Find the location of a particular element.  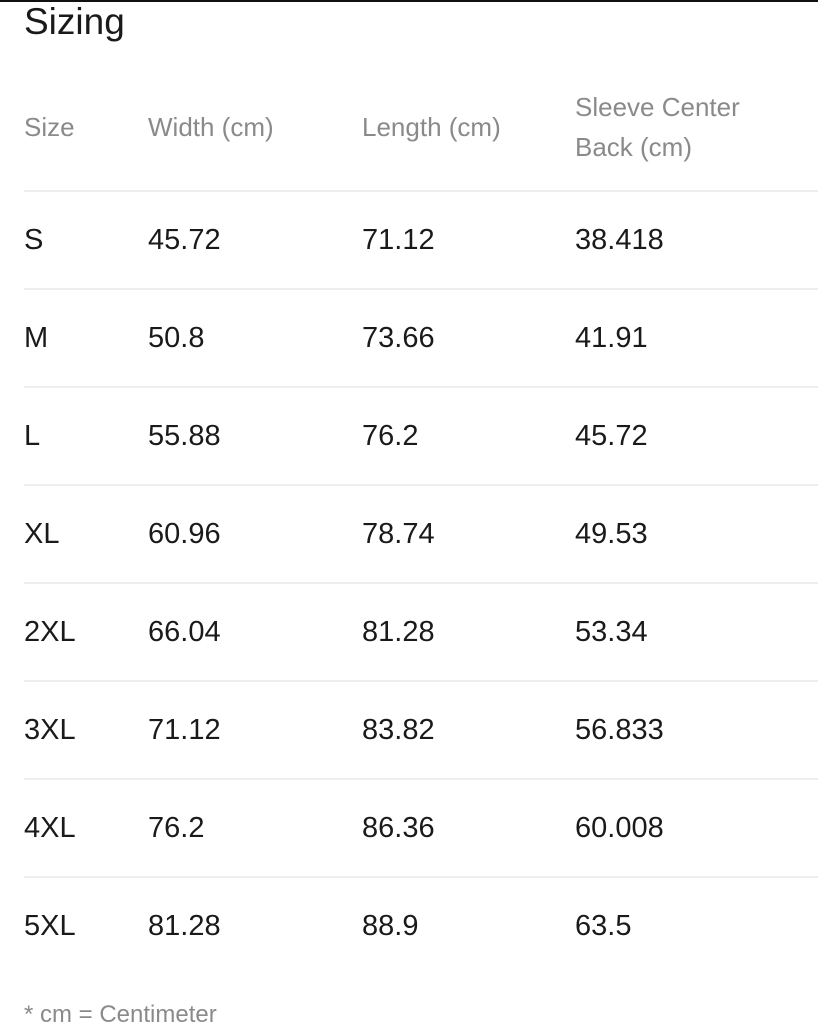

table-row: XL 60.96 78.74 49.53 is located at coordinates (421, 534).